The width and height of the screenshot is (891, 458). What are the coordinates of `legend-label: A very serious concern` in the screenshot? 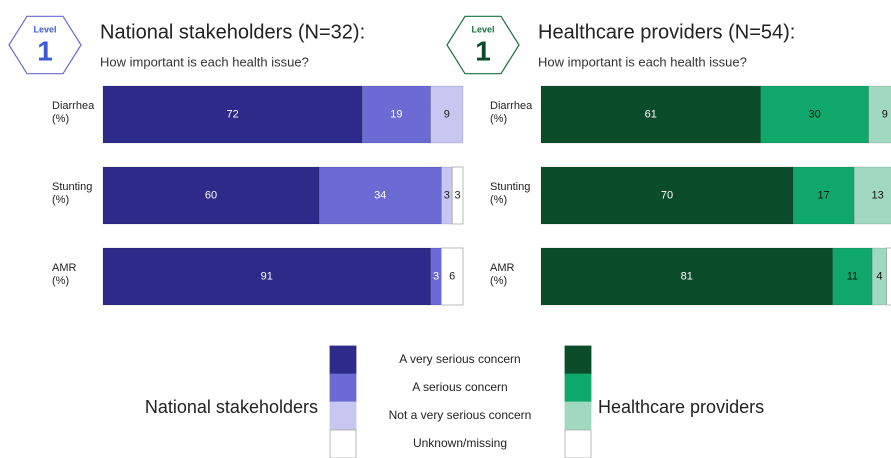 It's located at (459, 359).